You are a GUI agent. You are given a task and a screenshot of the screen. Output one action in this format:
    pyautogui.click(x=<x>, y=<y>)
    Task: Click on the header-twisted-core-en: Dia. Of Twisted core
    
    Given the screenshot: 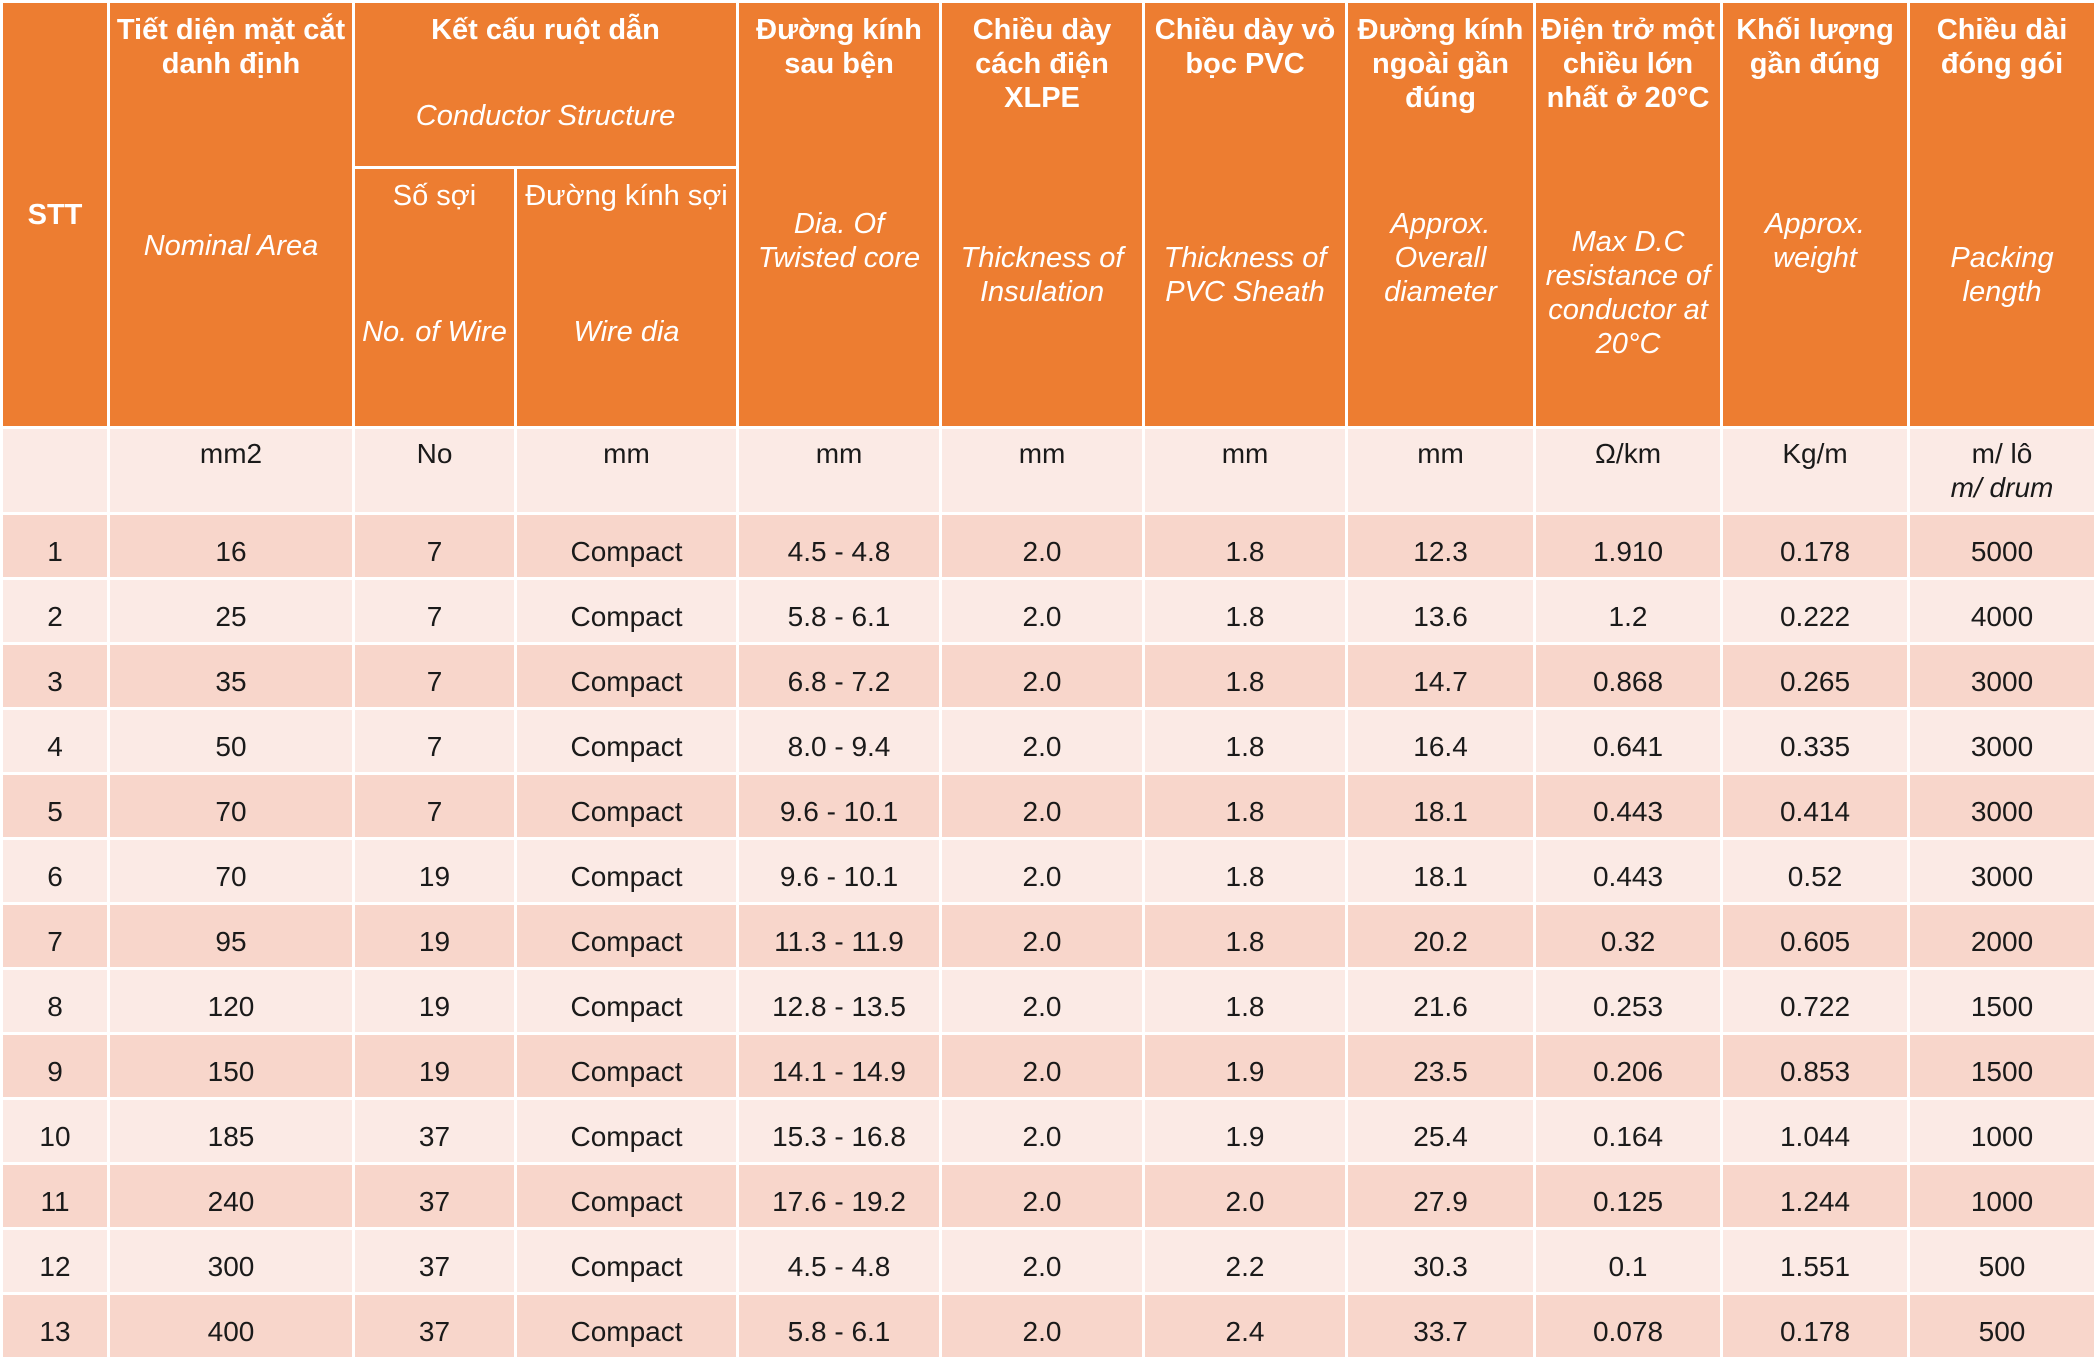 What is the action you would take?
    pyautogui.click(x=839, y=241)
    